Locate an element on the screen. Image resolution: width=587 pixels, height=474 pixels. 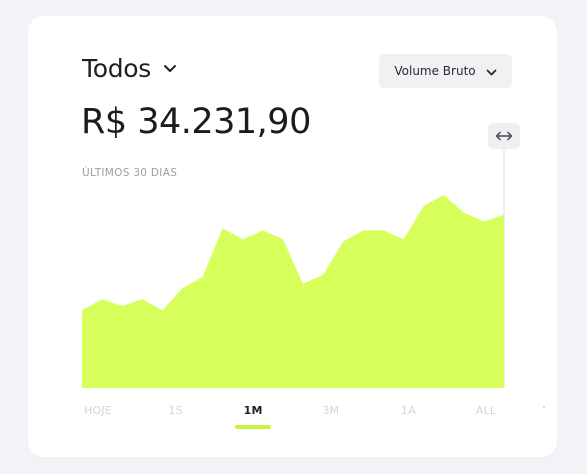
metric-select-label: Volume Bruto is located at coordinates (435, 71).